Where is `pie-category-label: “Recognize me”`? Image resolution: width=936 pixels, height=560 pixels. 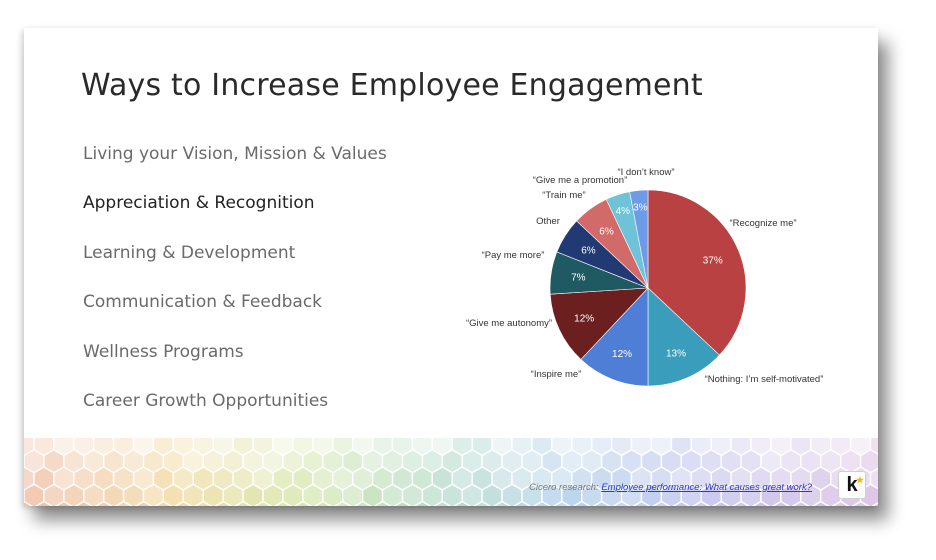
pie-category-label: “Recognize me” is located at coordinates (762, 223).